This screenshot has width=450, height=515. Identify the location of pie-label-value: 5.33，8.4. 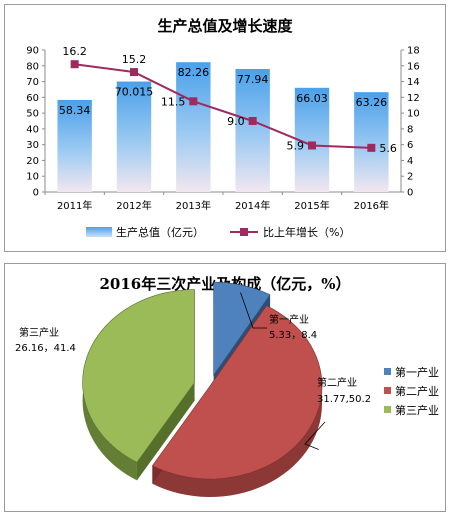
(293, 335).